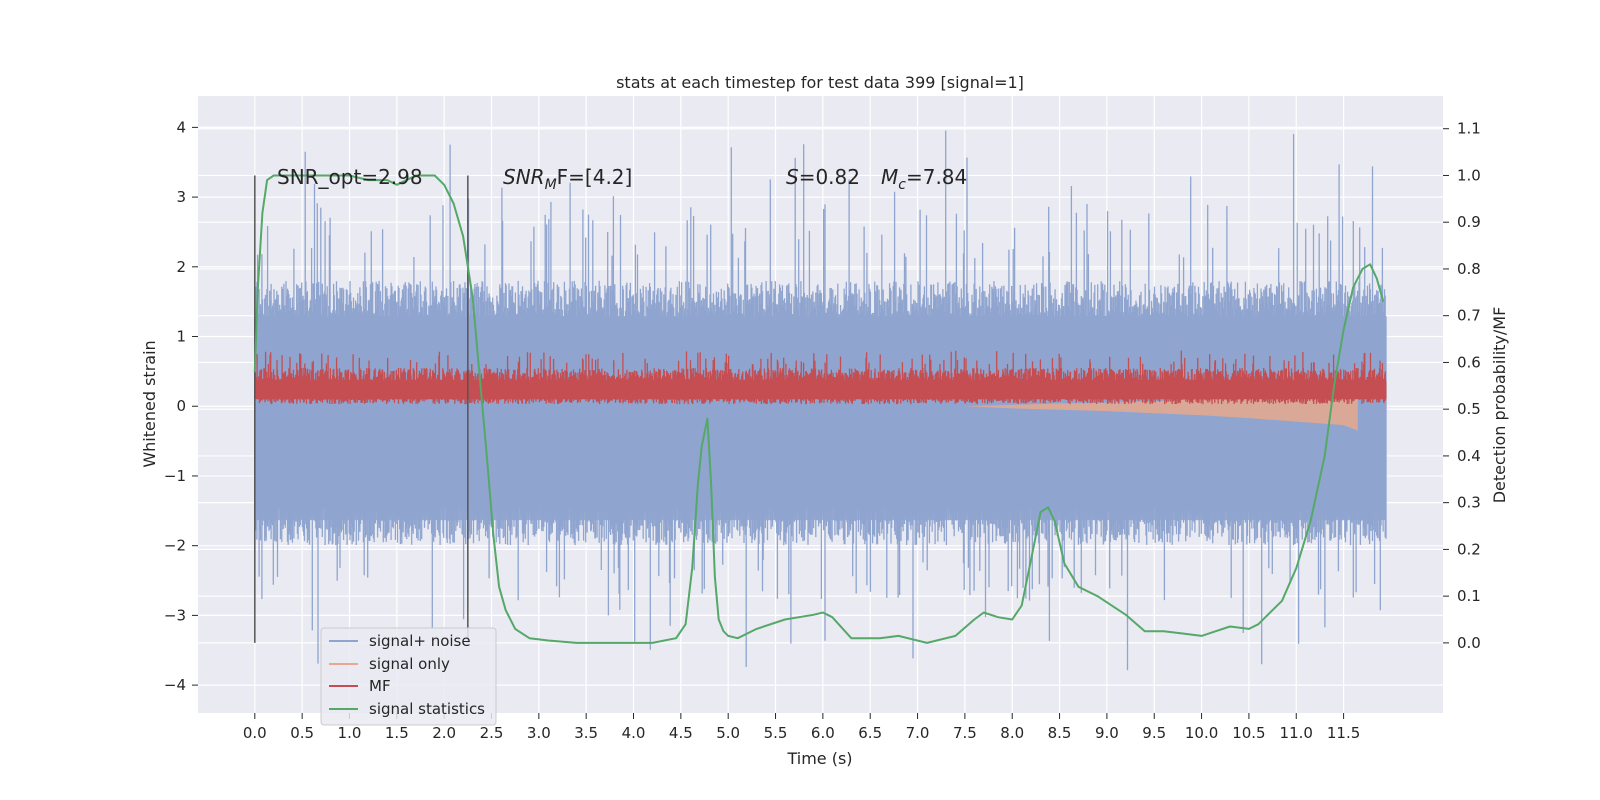 The image size is (1600, 800). I want to click on legend-box, so click(408, 676).